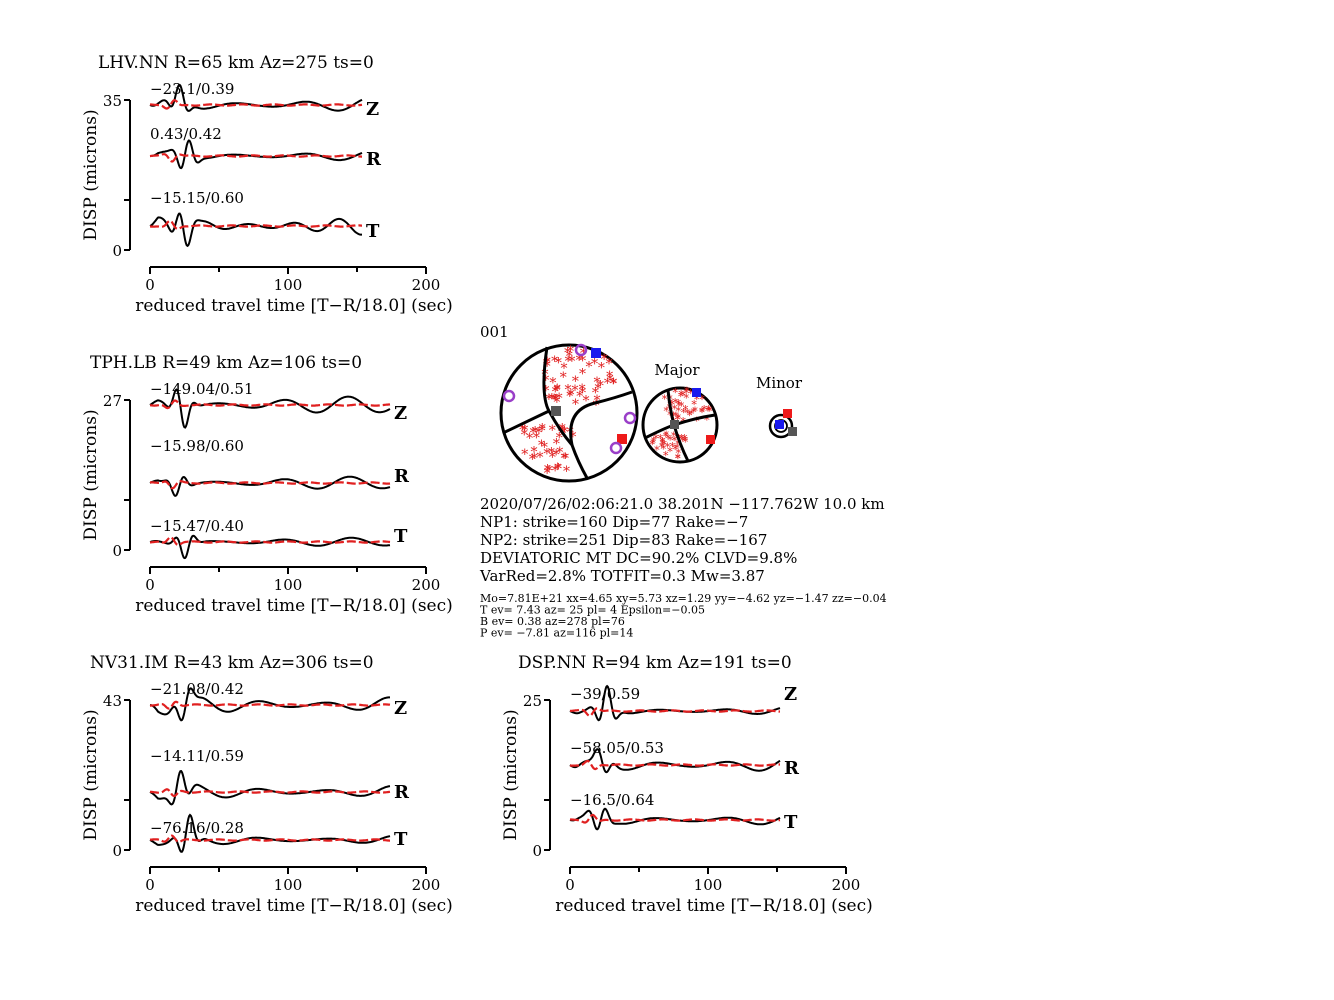 This screenshot has height=1000, width=1334. What do you see at coordinates (596, 353) in the screenshot?
I see `t-axis-marker` at bounding box center [596, 353].